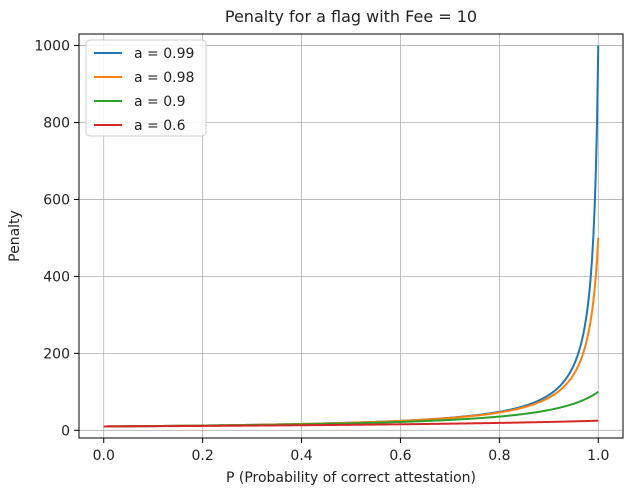 The image size is (624, 489). I want to click on y-tick-label: 600, so click(56, 200).